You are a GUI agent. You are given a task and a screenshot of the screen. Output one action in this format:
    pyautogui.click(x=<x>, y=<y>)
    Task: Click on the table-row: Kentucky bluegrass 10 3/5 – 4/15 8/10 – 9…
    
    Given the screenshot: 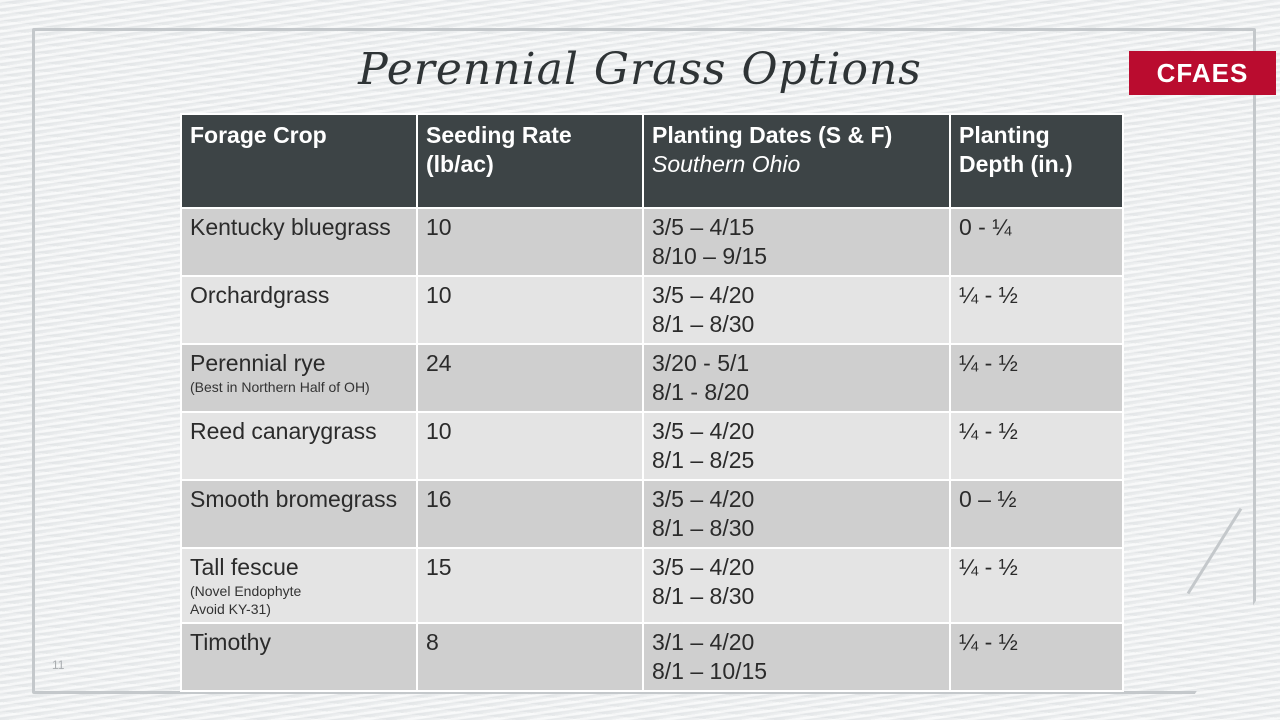 What is the action you would take?
    pyautogui.click(x=652, y=242)
    